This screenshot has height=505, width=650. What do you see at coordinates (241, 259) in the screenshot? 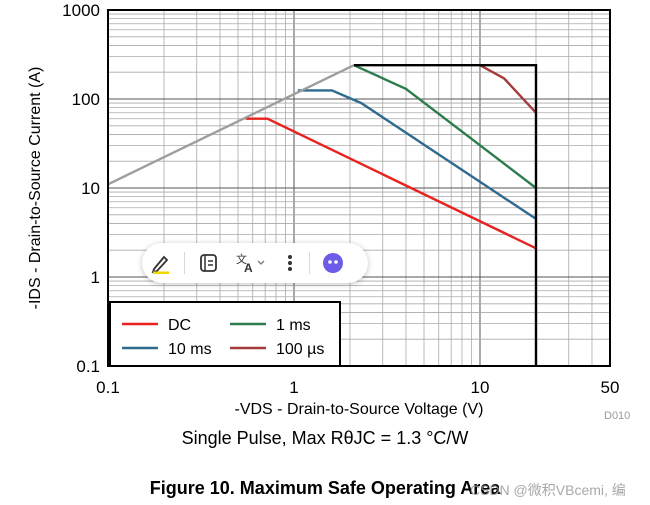
I see `svg-text: 文` at bounding box center [241, 259].